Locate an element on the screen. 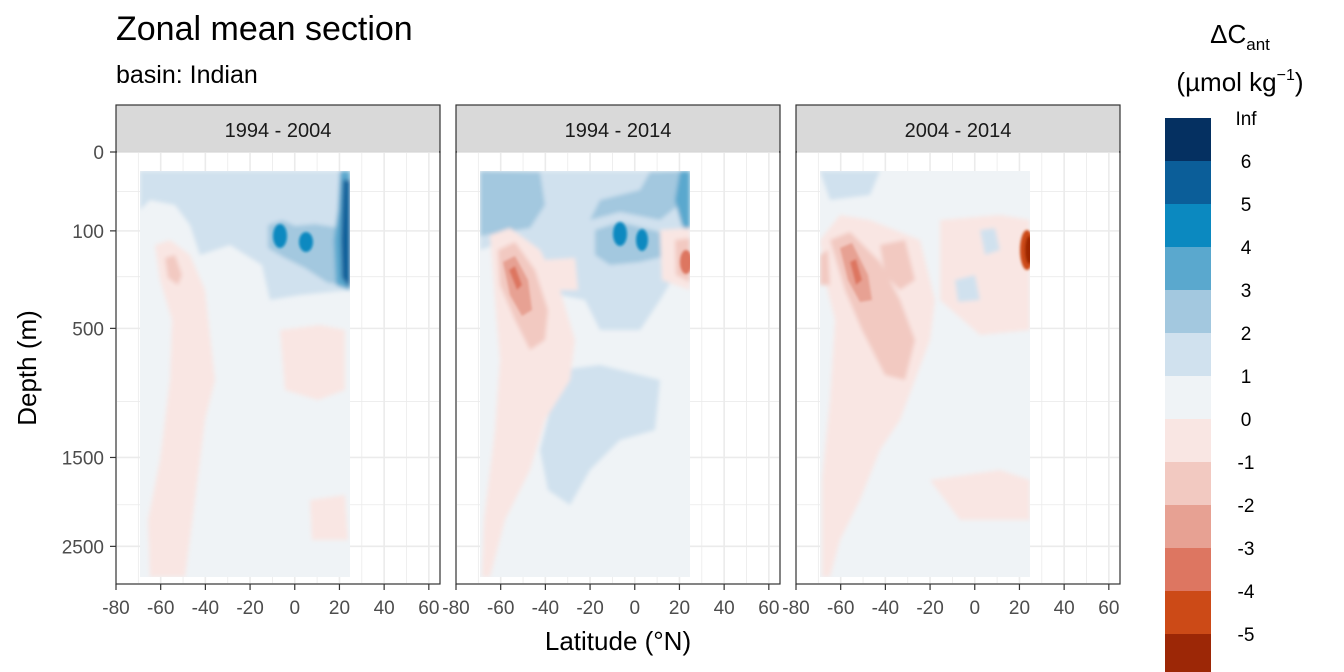  legend-break-label: 2 is located at coordinates (1246, 334).